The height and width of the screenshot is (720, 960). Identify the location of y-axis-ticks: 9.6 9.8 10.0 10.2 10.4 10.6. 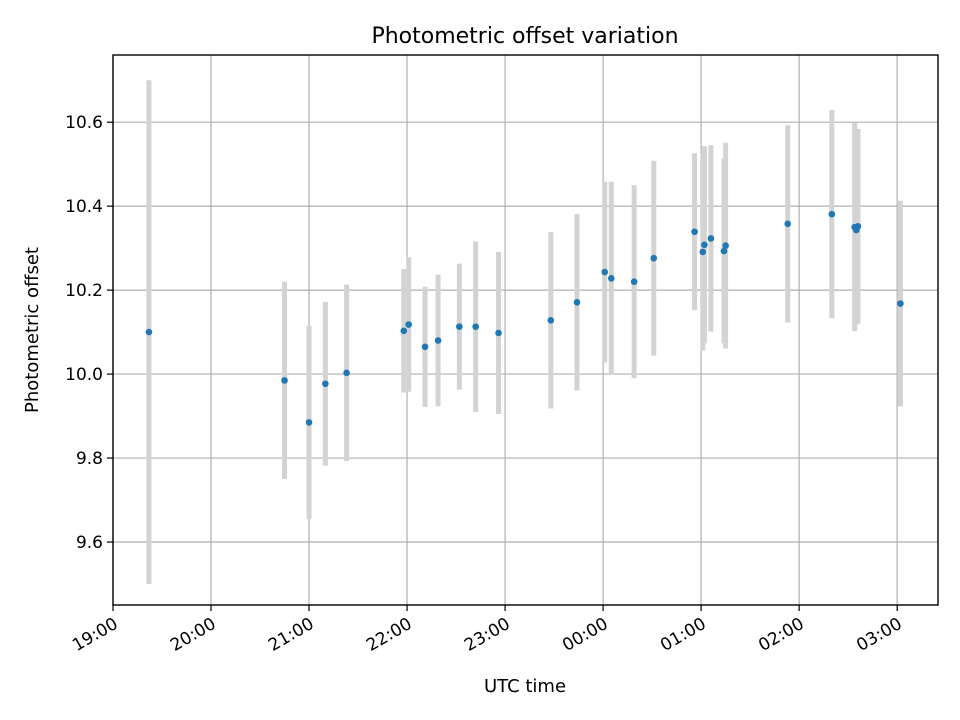
(89, 333).